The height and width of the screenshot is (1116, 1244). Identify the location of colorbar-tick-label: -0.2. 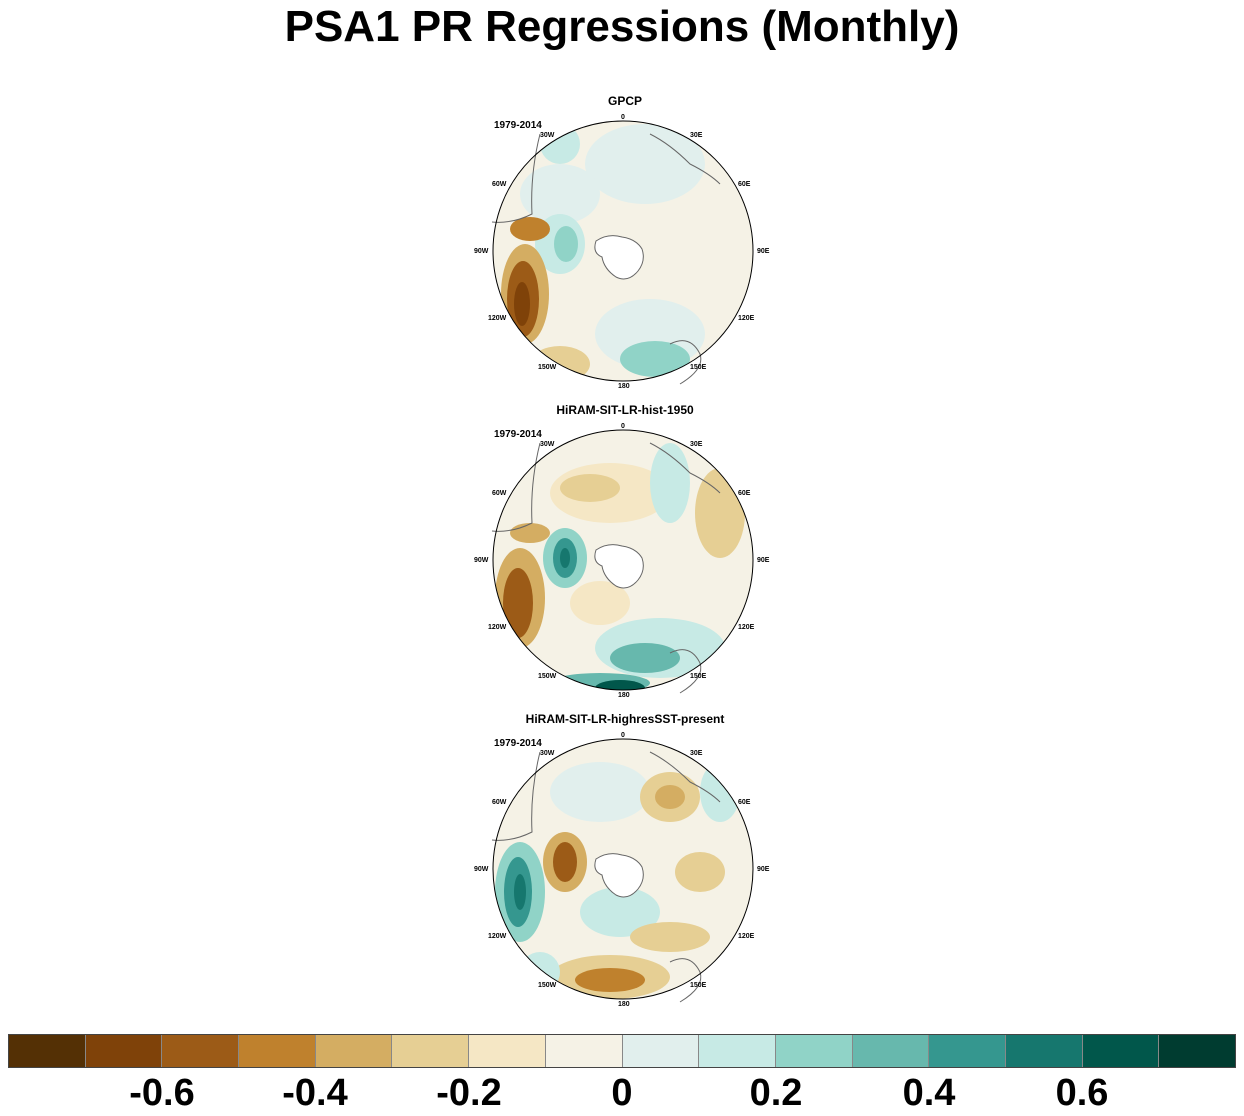
(469, 1093).